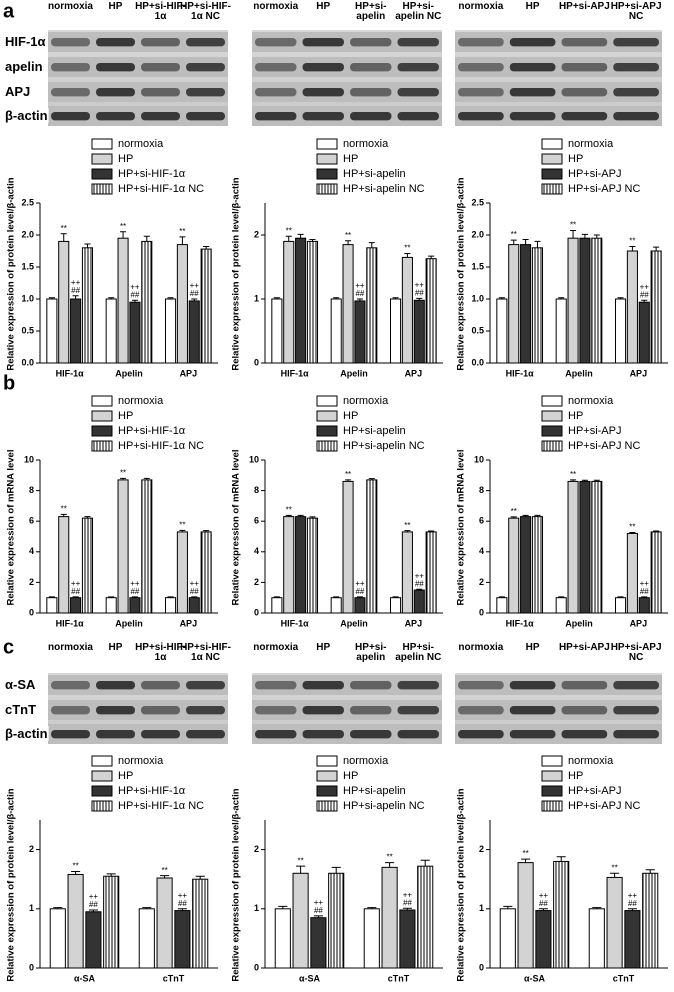 The image size is (674, 992). Describe the element at coordinates (254, 459) in the screenshot. I see `y-tick-label: 10` at that location.